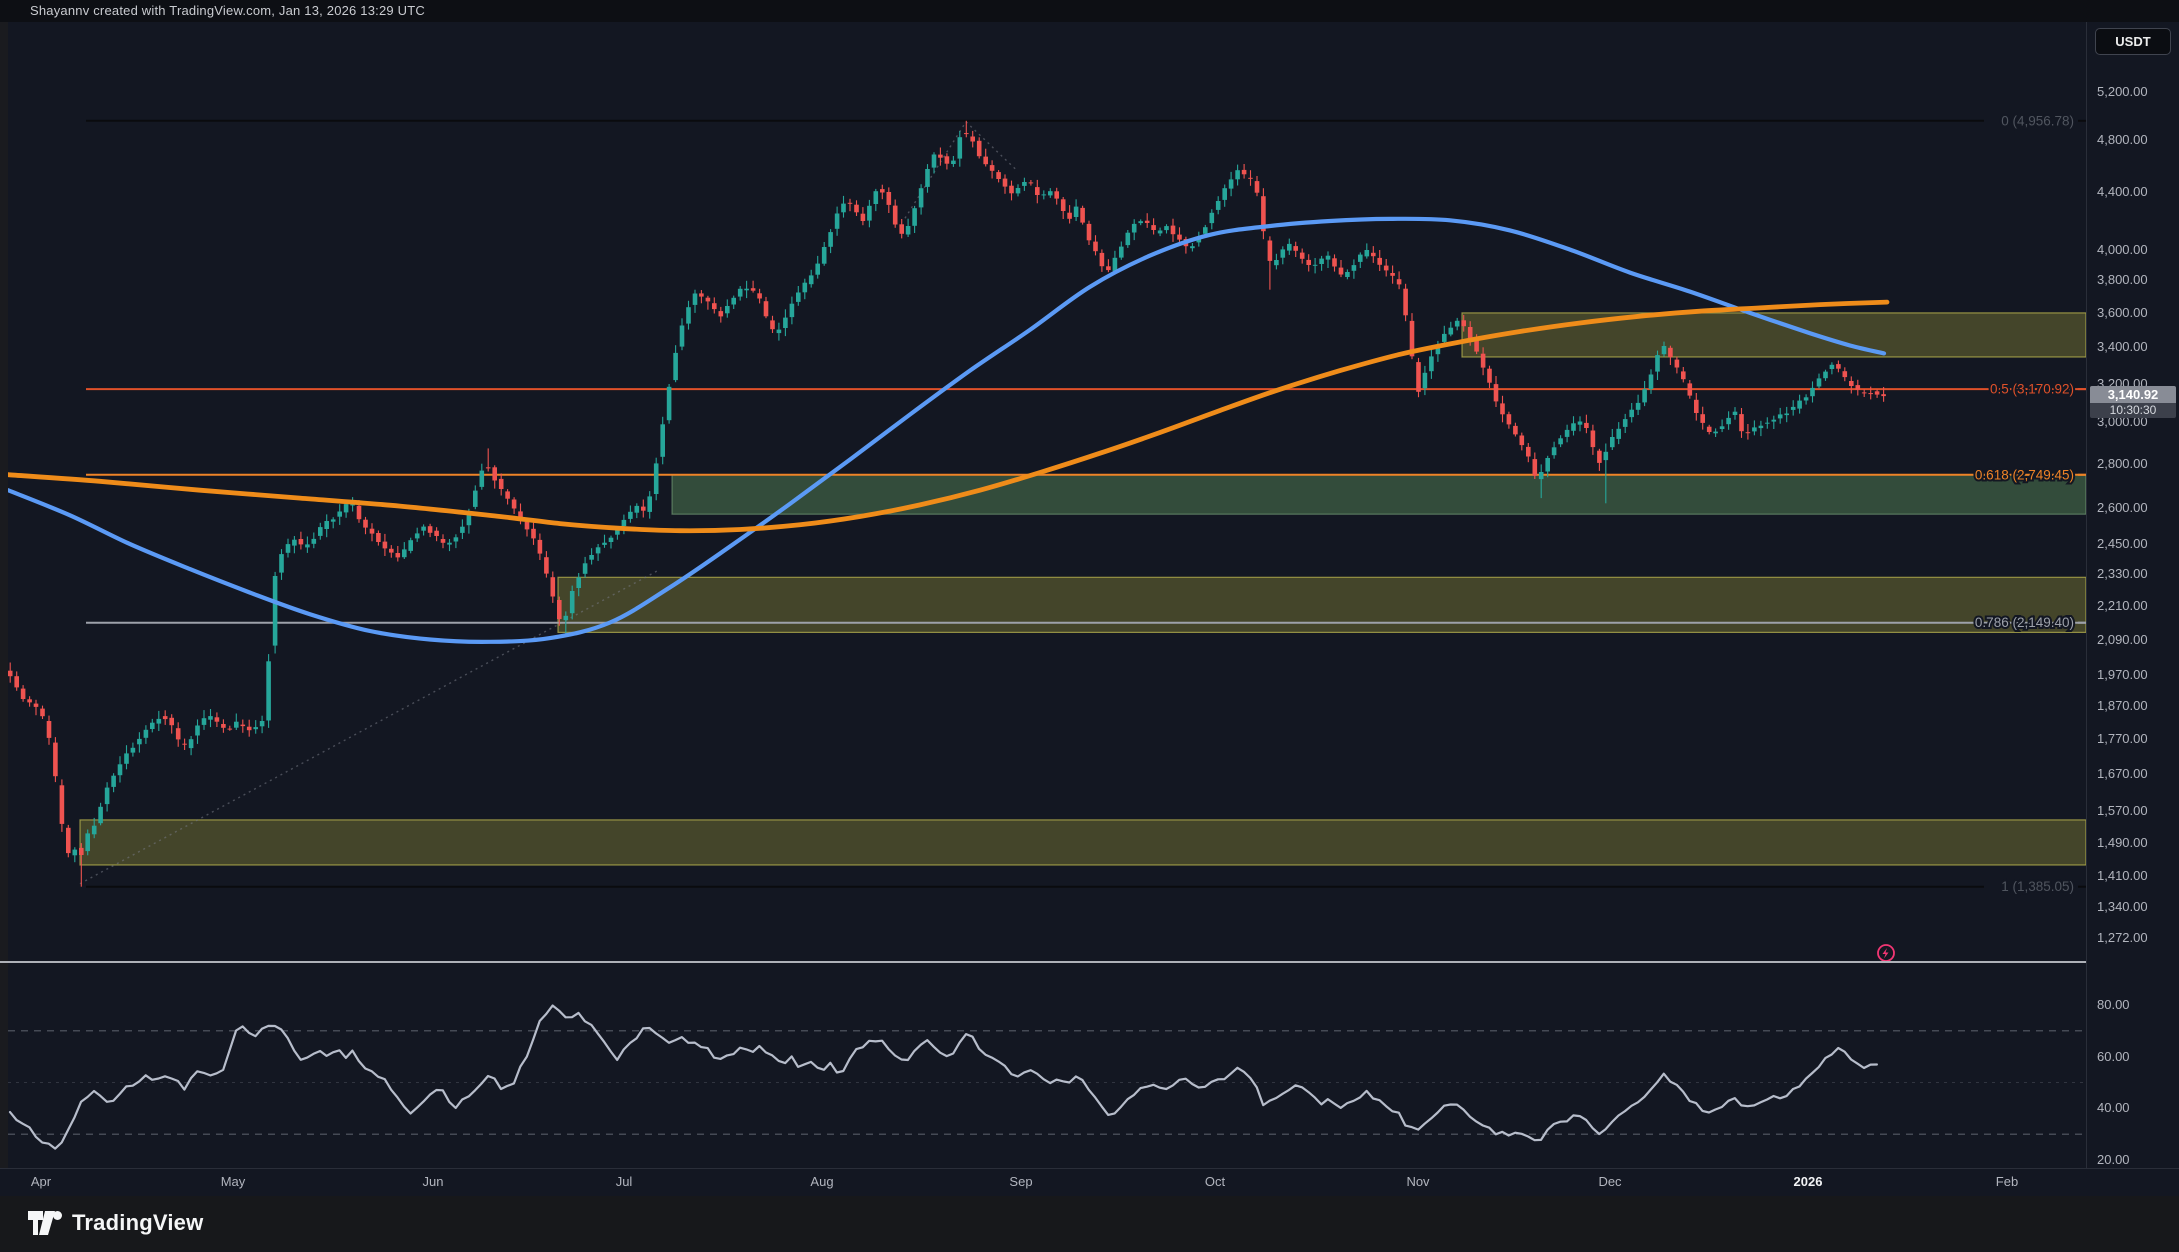 The image size is (2179, 1252). I want to click on price-tick-2090: 2,090.00, so click(2122, 639).